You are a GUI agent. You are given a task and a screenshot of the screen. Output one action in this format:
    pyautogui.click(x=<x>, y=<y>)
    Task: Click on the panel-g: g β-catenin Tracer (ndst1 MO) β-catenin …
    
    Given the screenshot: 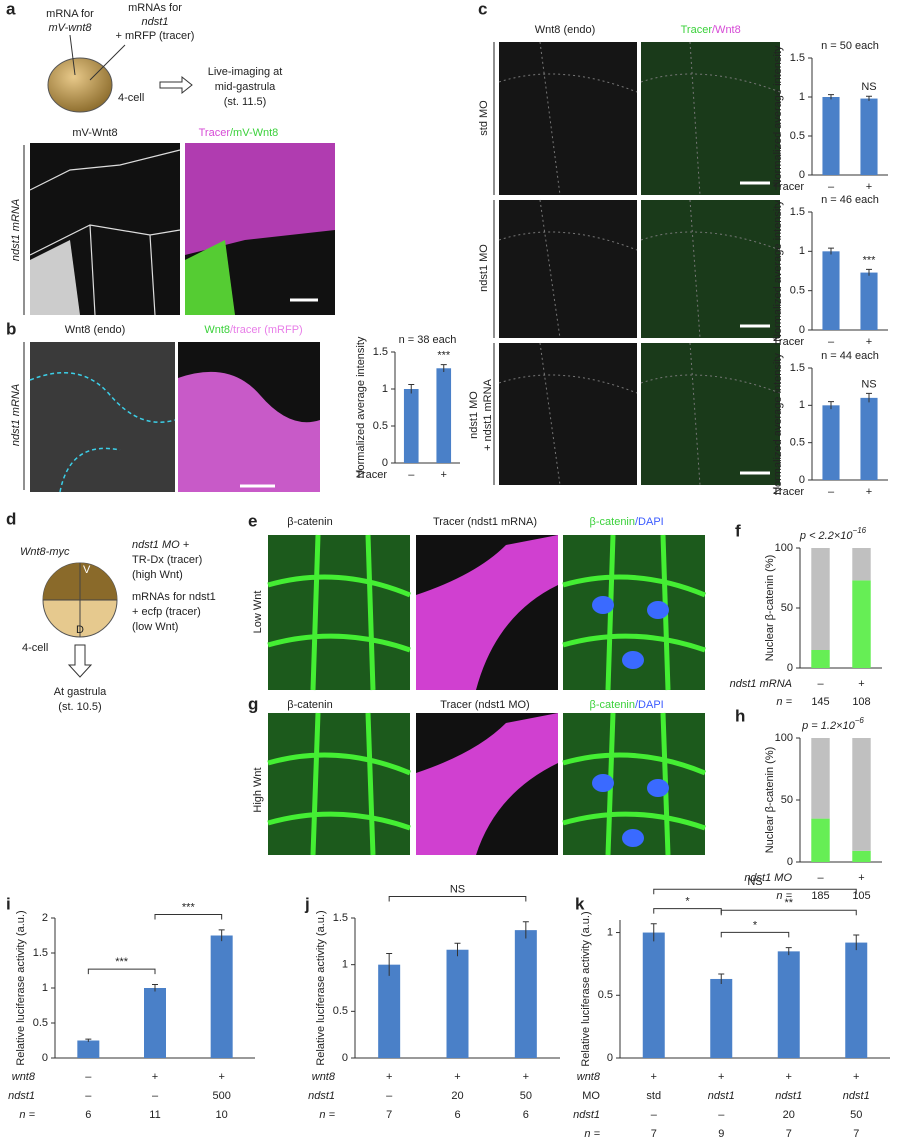 What is the action you would take?
    pyautogui.click(x=456, y=753)
    